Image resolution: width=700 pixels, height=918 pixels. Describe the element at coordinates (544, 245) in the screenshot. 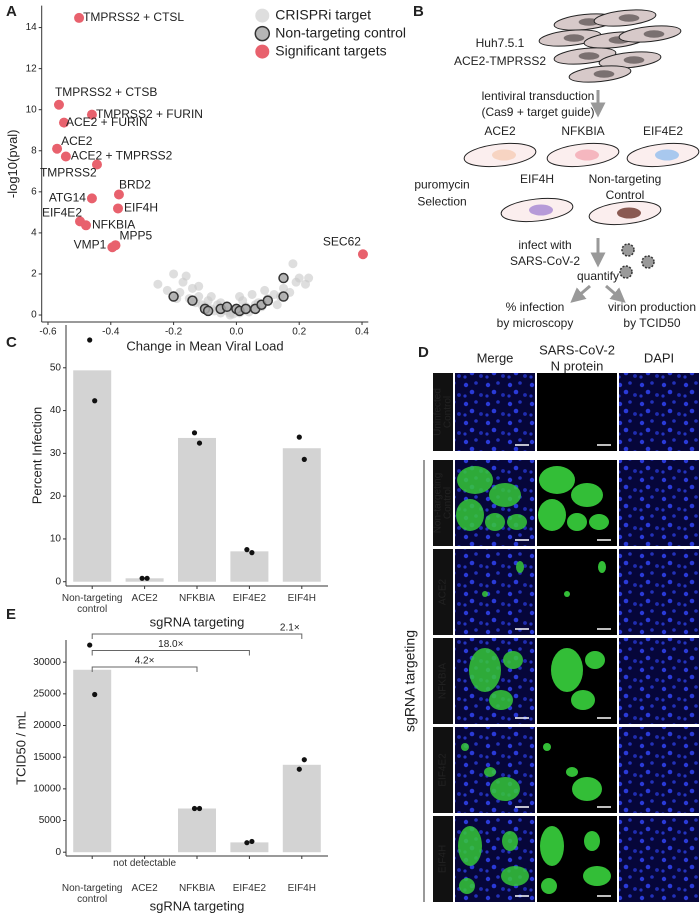

I see `diagram-text: infect with` at that location.